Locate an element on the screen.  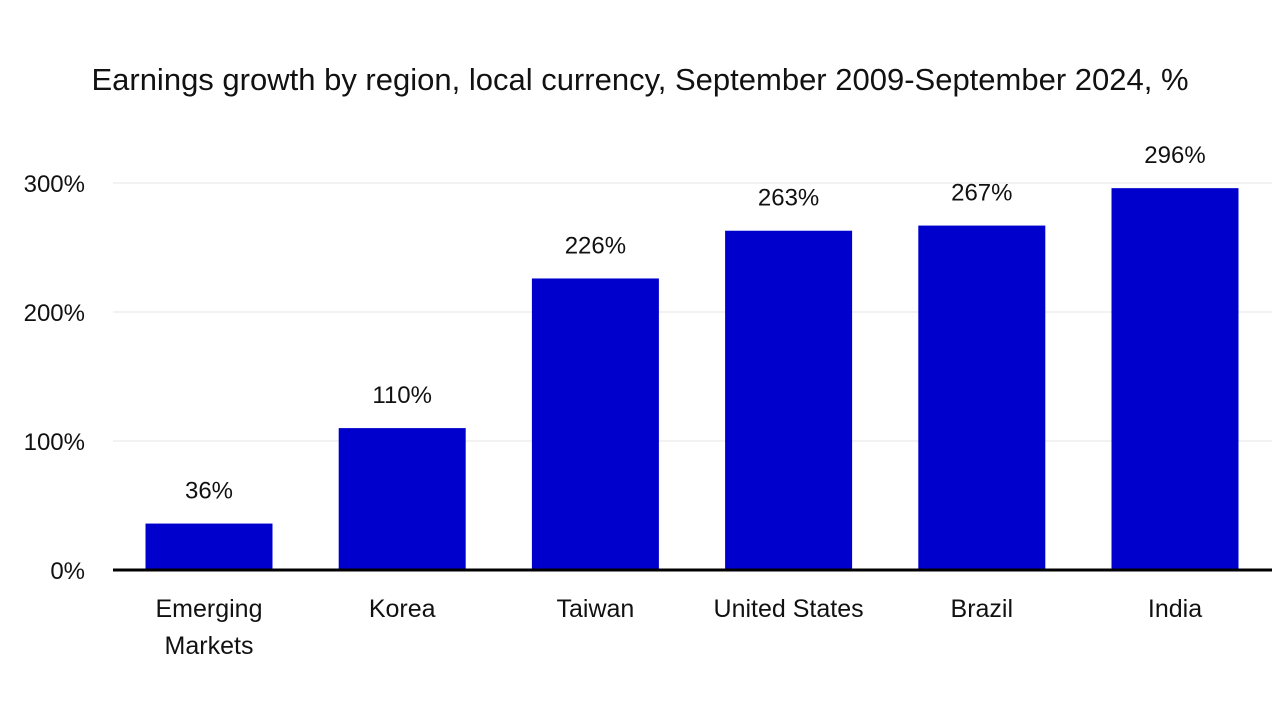
x-tick-label: United States is located at coordinates (789, 609).